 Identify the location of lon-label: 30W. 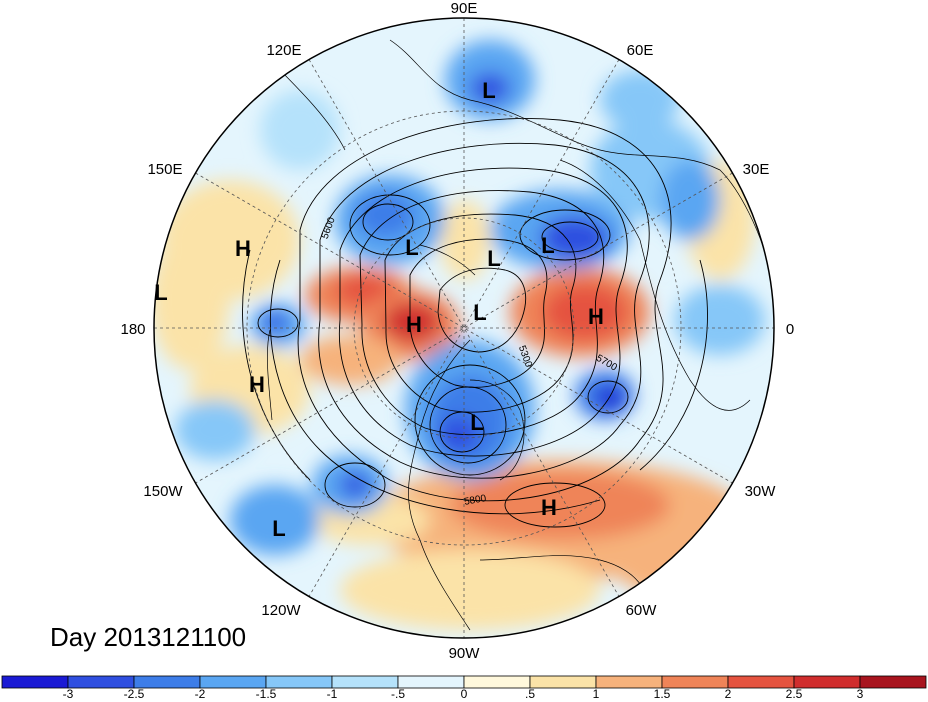
(761, 491).